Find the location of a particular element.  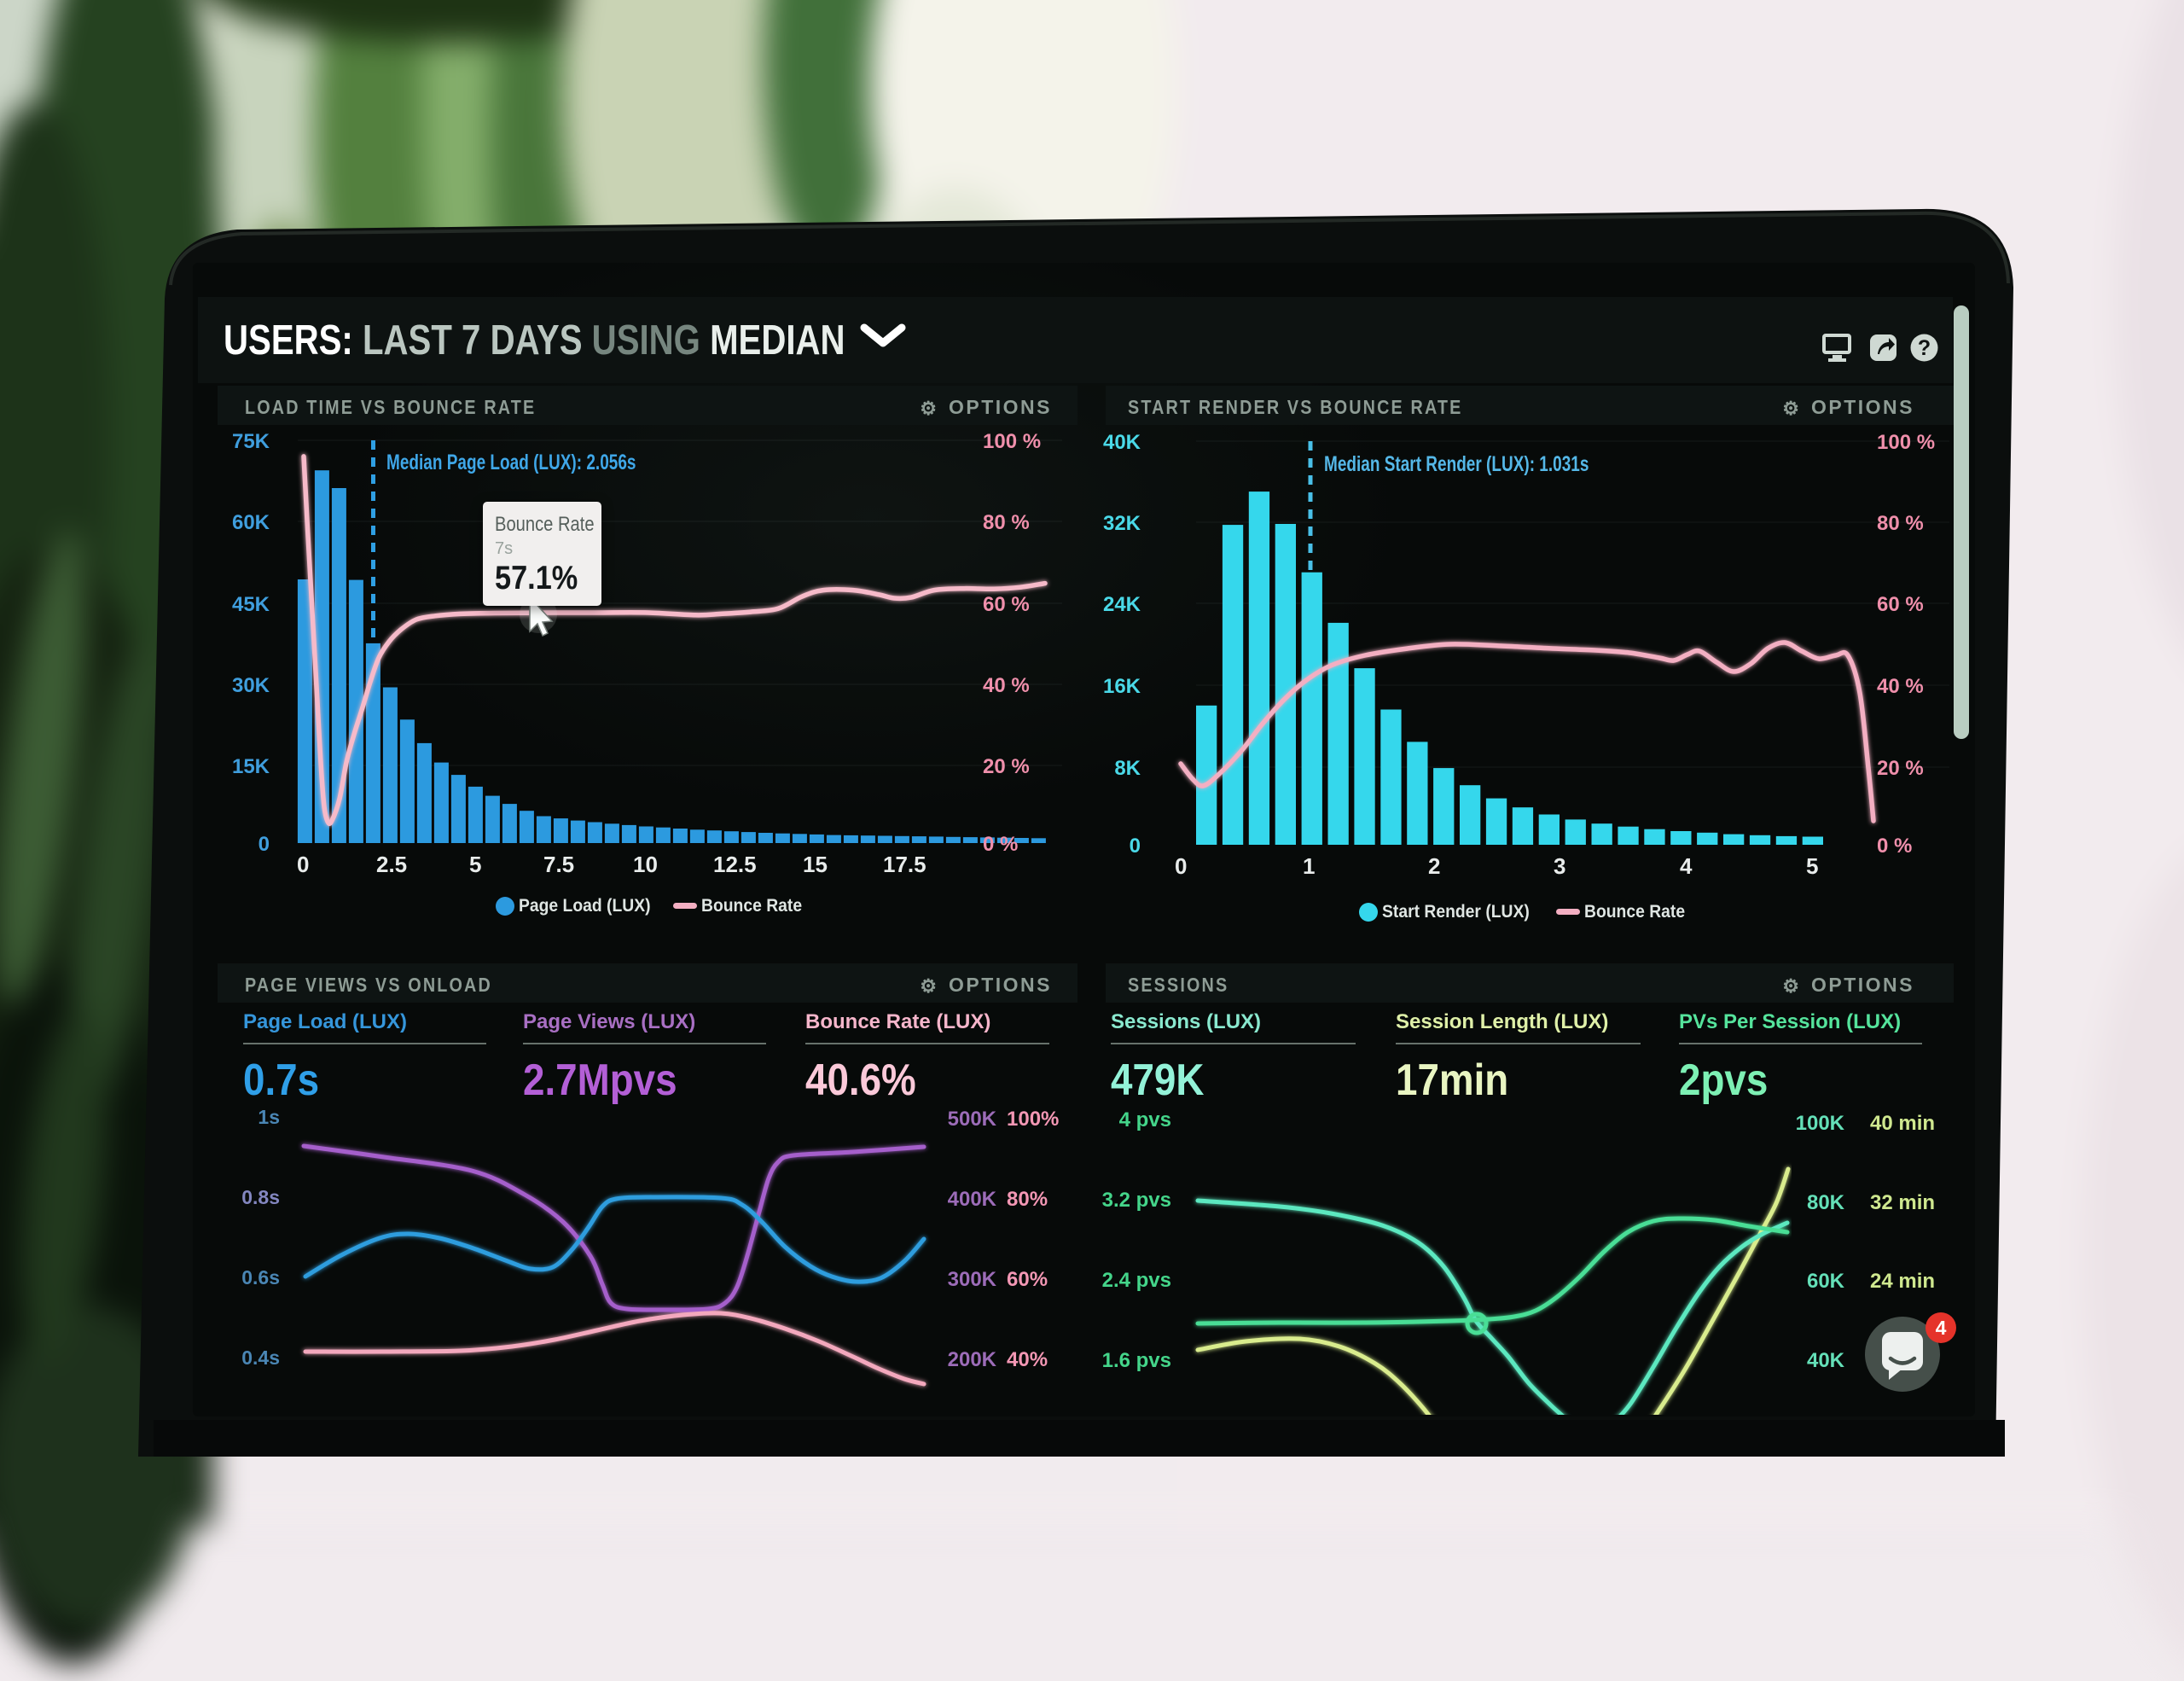

svg-text: 4 is located at coordinates (1941, 1328).